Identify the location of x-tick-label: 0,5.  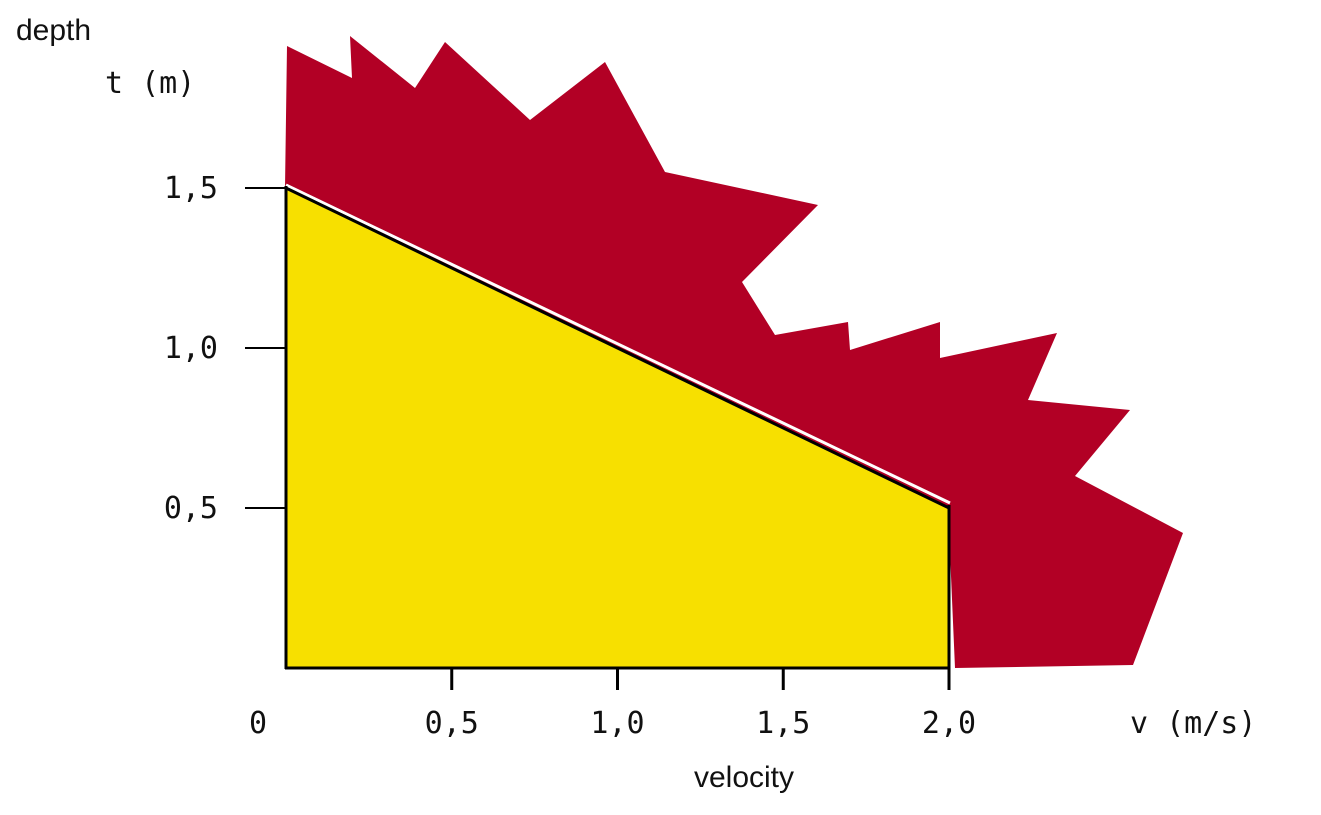
(452, 723).